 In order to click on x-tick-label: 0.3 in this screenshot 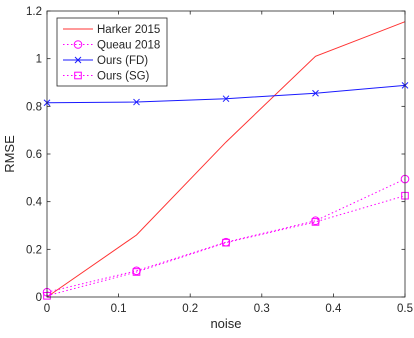, I will do `click(262, 309)`.